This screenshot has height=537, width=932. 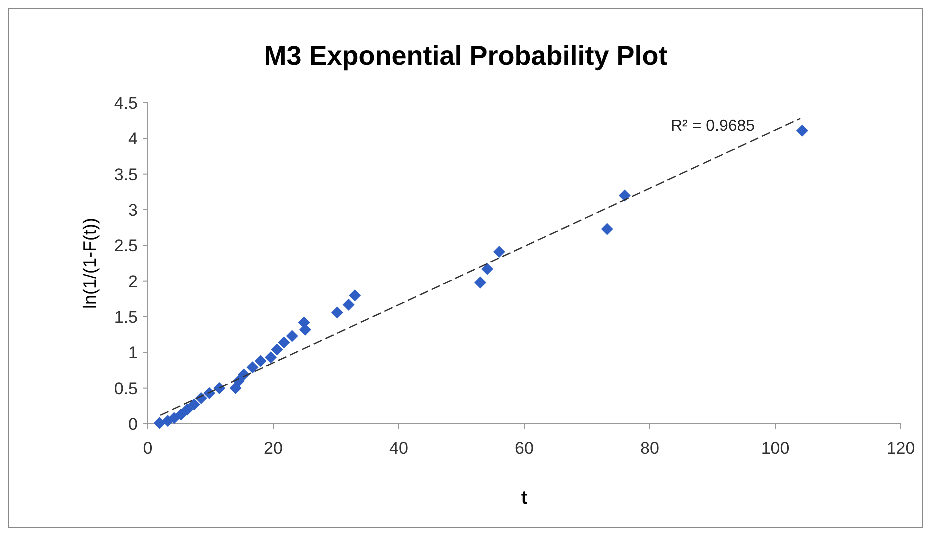 What do you see at coordinates (148, 448) in the screenshot?
I see `x-tick-label: 0` at bounding box center [148, 448].